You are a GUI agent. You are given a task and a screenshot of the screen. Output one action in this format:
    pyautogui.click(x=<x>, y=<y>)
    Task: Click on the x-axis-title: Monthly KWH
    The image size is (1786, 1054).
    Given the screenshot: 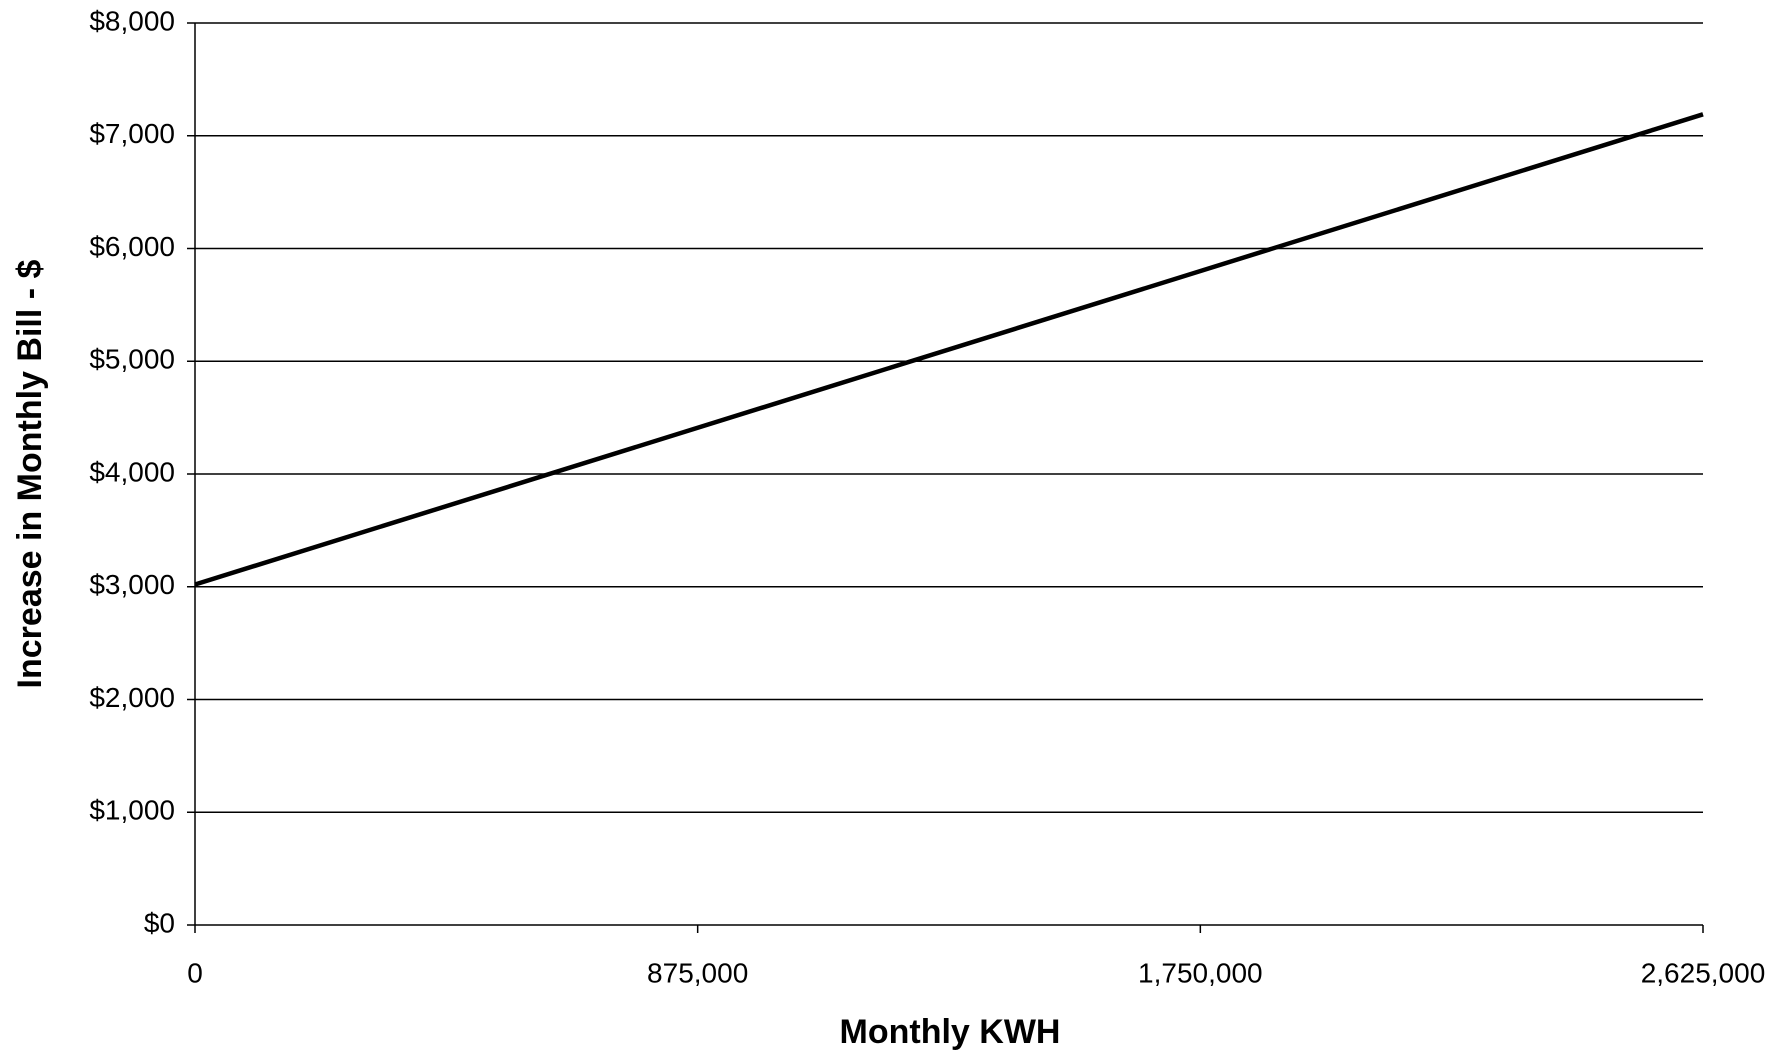 What is the action you would take?
    pyautogui.click(x=950, y=1032)
    